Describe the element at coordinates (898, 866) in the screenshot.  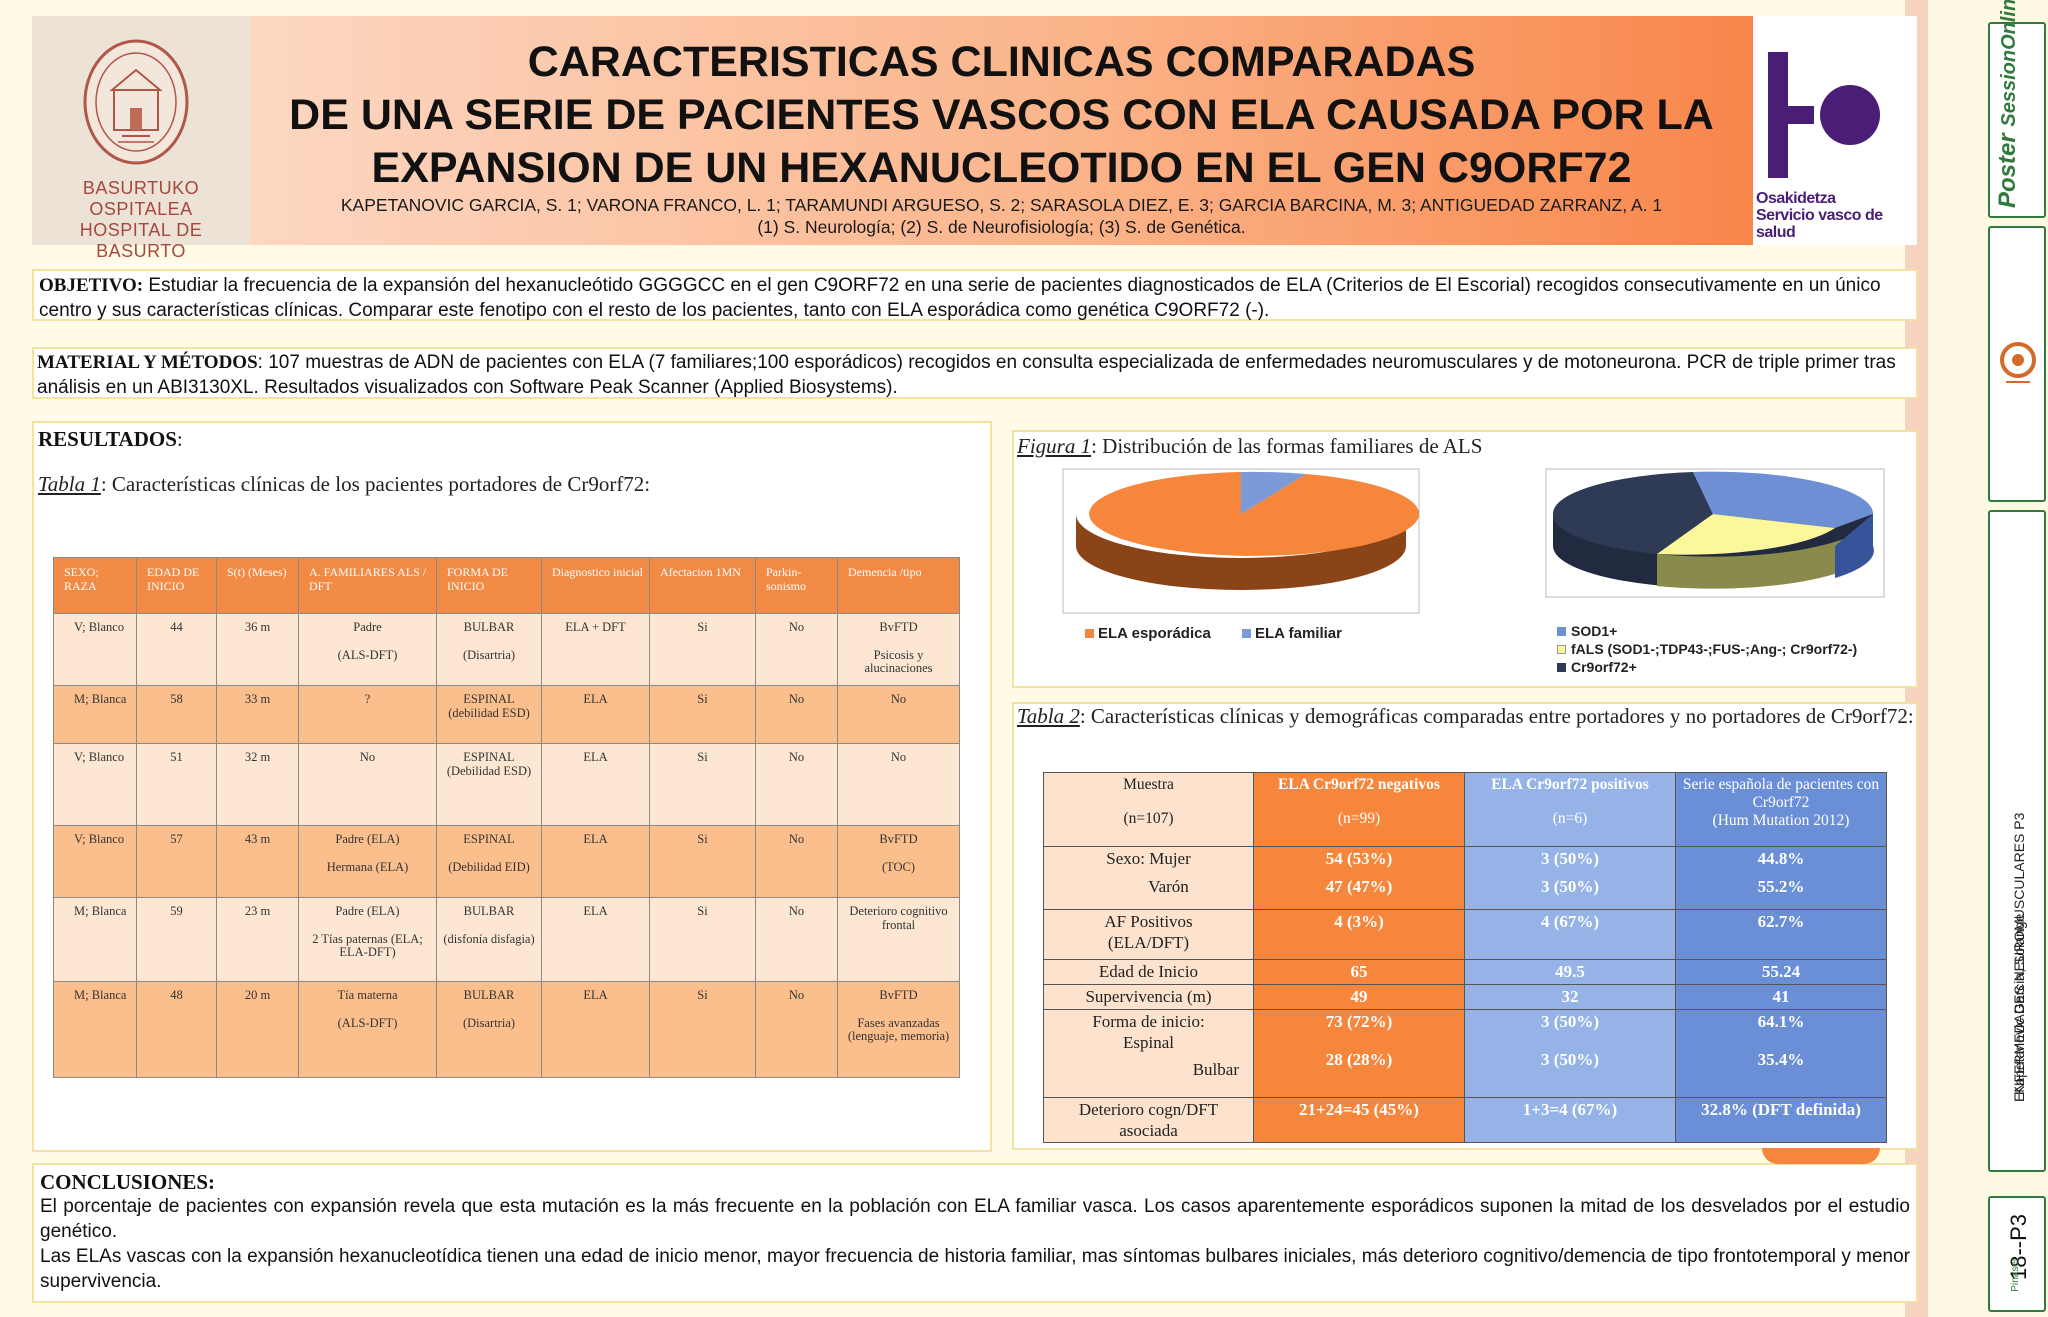
I see `tabla1-cell-text: (TOC)` at that location.